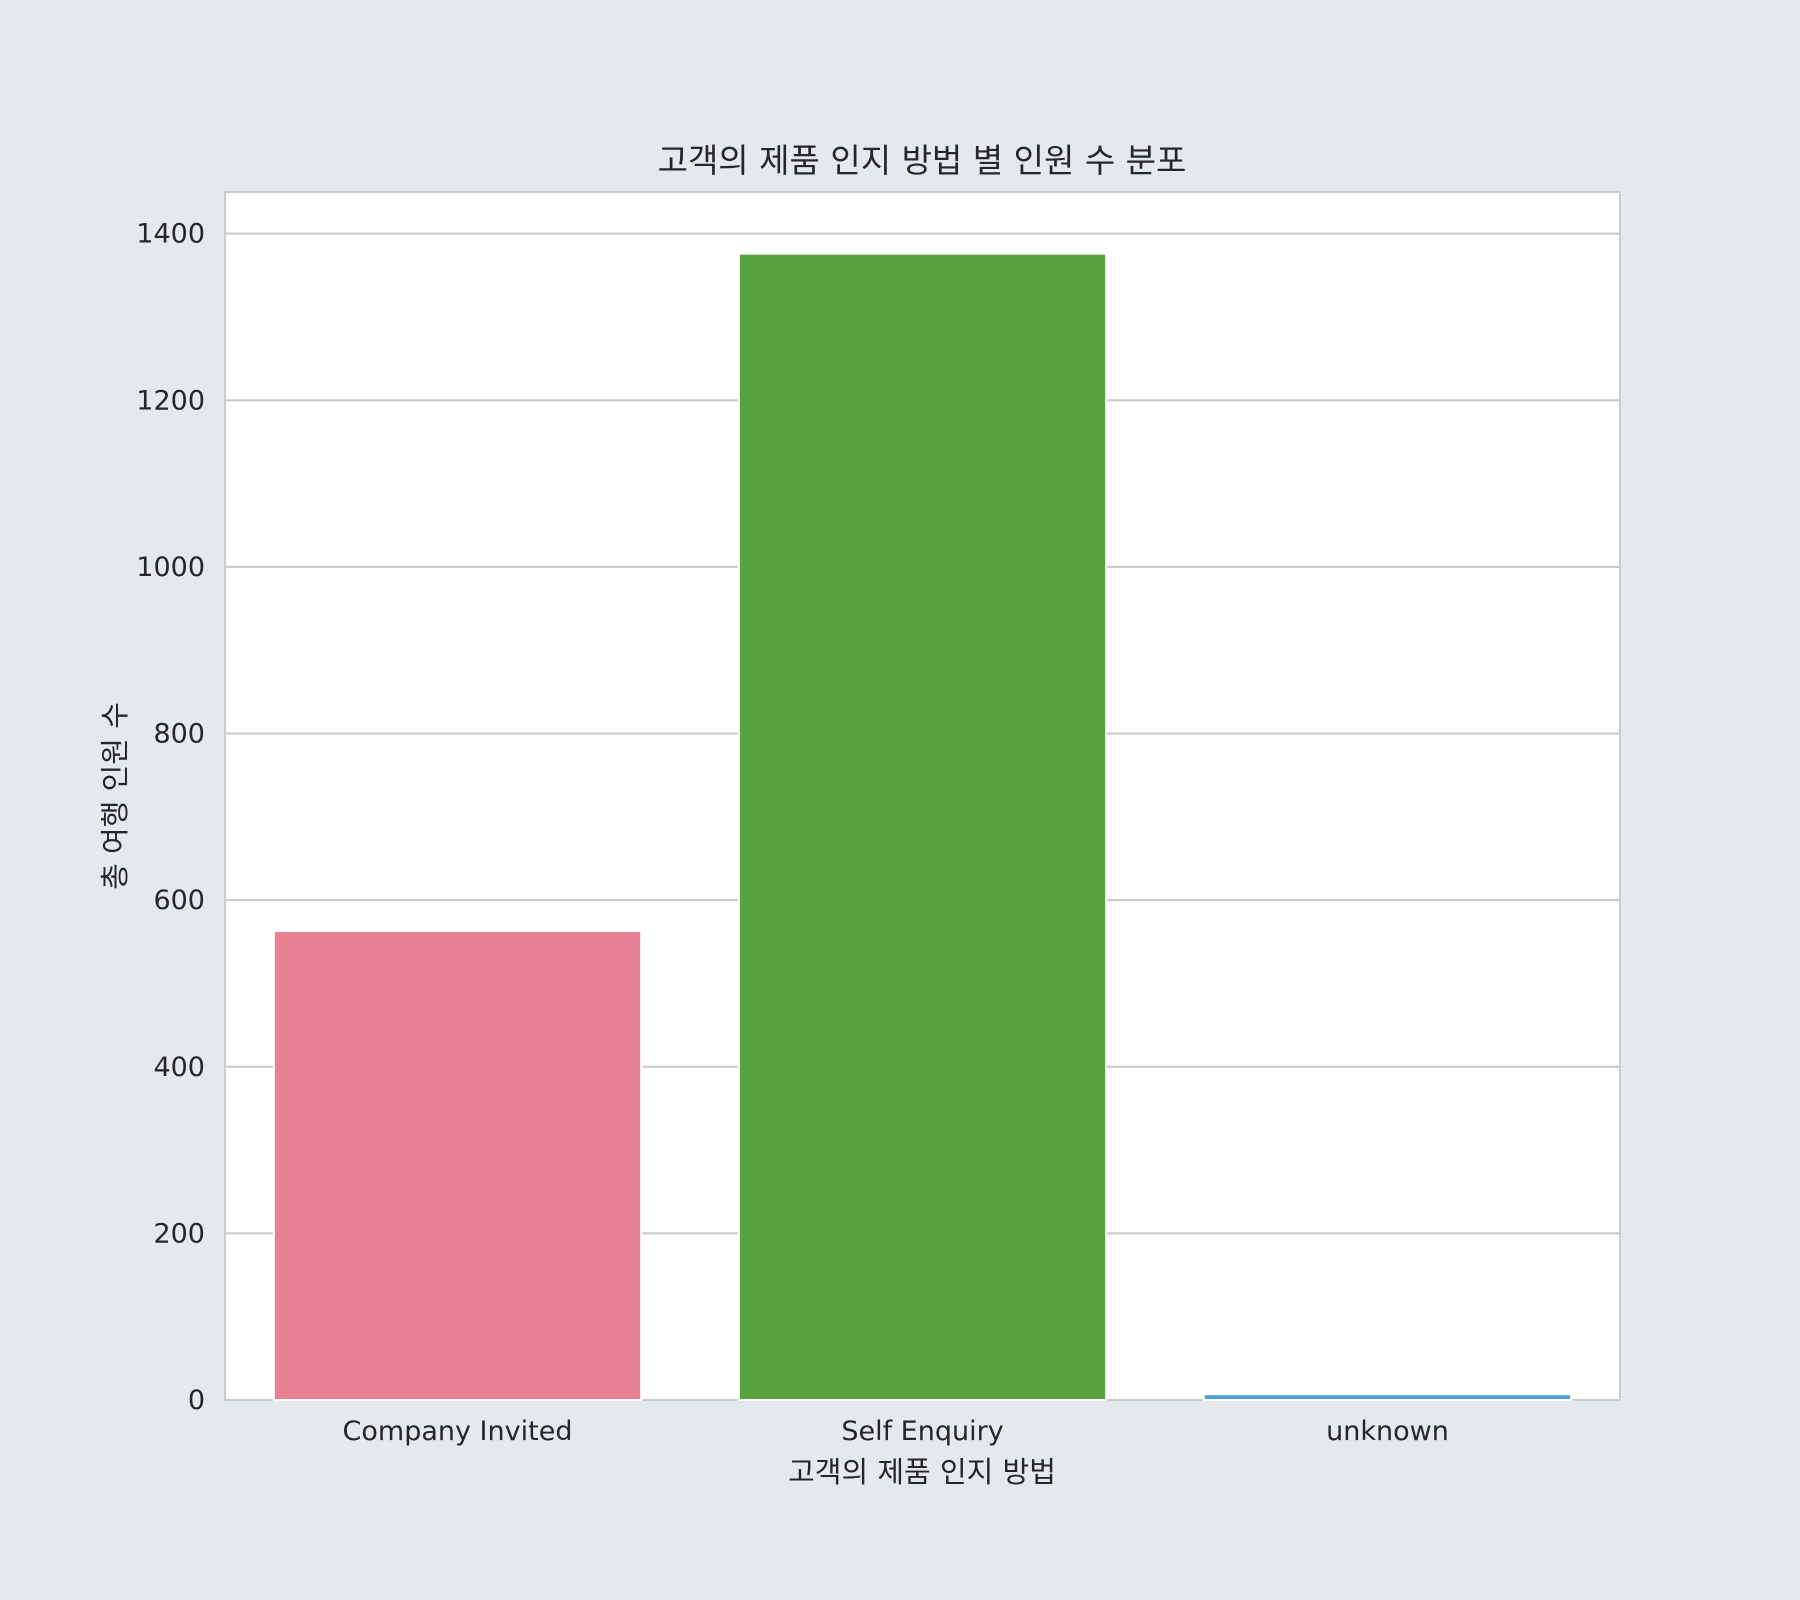 The width and height of the screenshot is (1800, 1600). What do you see at coordinates (1387, 1397) in the screenshot?
I see `bar-unknown` at bounding box center [1387, 1397].